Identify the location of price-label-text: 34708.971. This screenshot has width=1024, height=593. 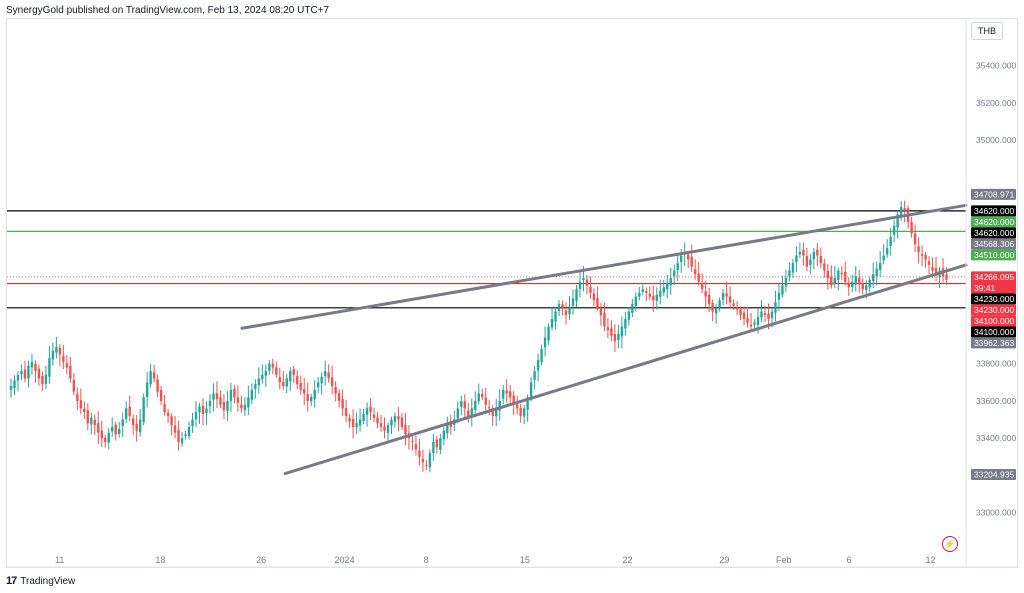
(994, 194).